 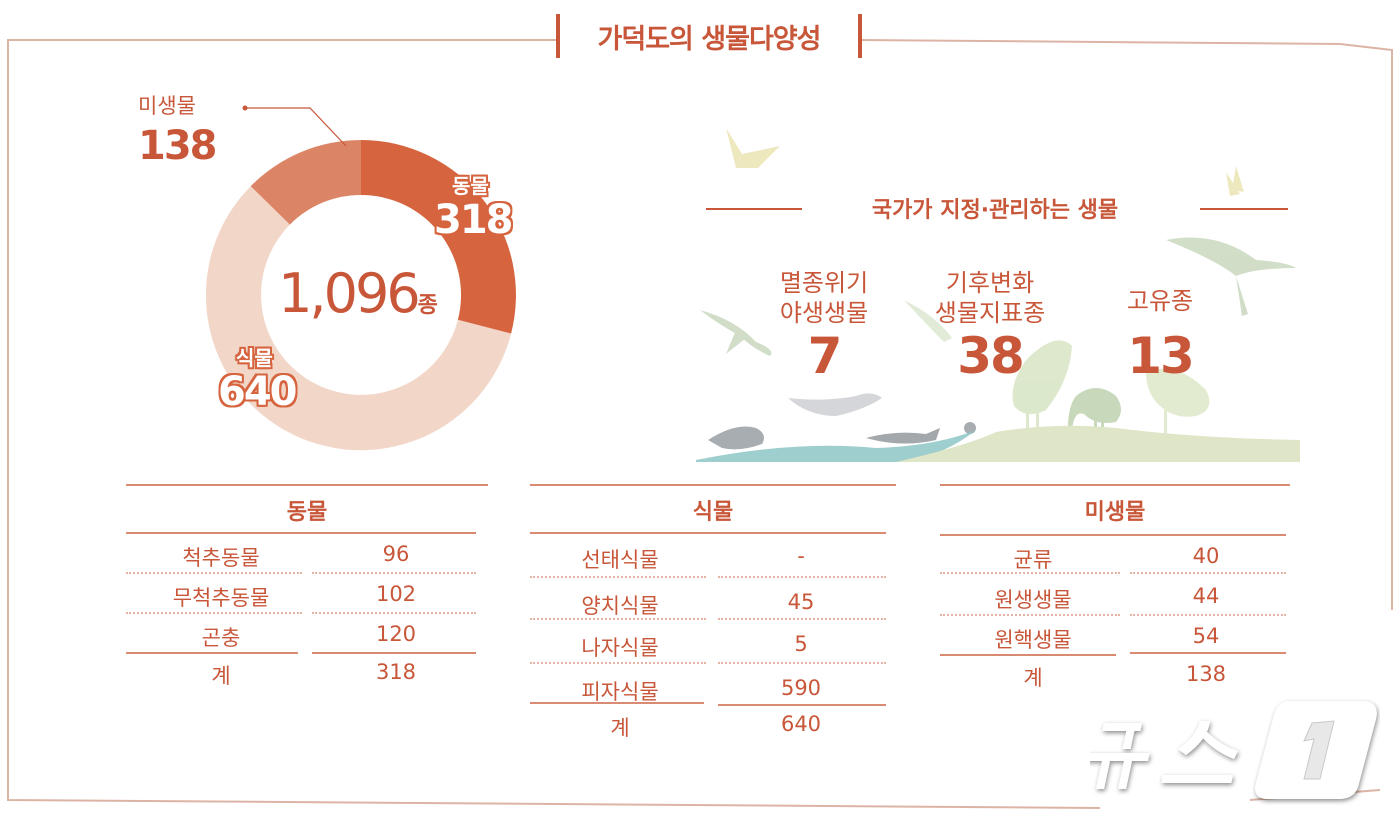 What do you see at coordinates (427, 305) in the screenshot?
I see `donut-total-unit: 종` at bounding box center [427, 305].